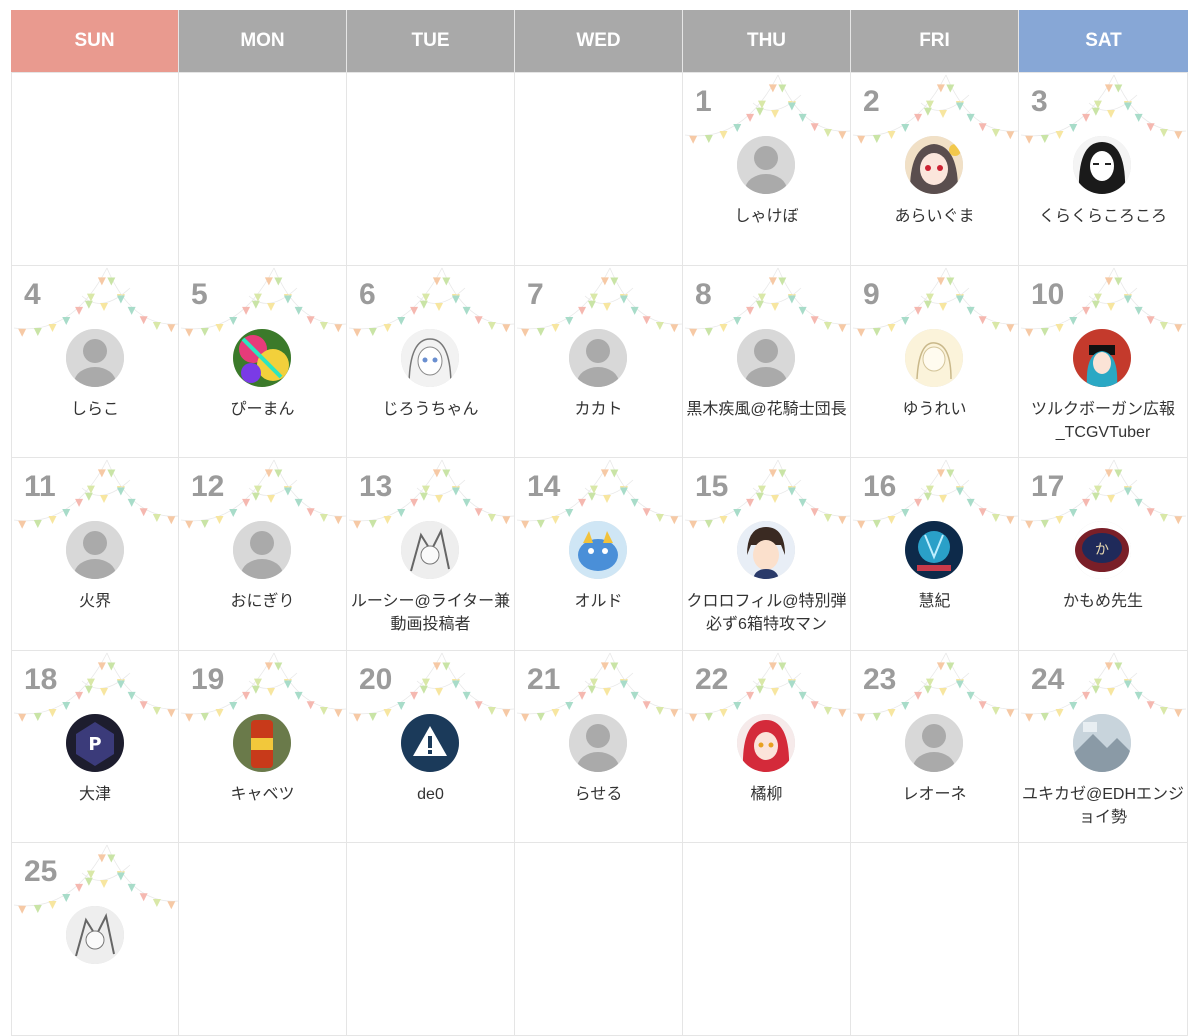 The width and height of the screenshot is (1200, 1036). What do you see at coordinates (1102, 165) in the screenshot?
I see `manga-girl-avatar` at bounding box center [1102, 165].